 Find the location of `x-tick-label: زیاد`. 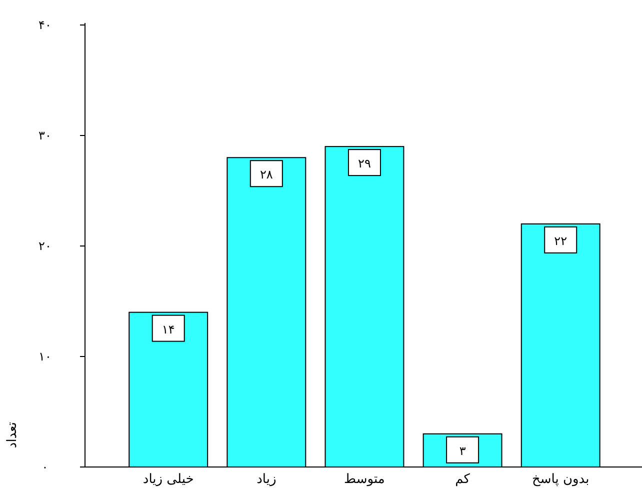

x-tick-label: زیاد is located at coordinates (266, 479).